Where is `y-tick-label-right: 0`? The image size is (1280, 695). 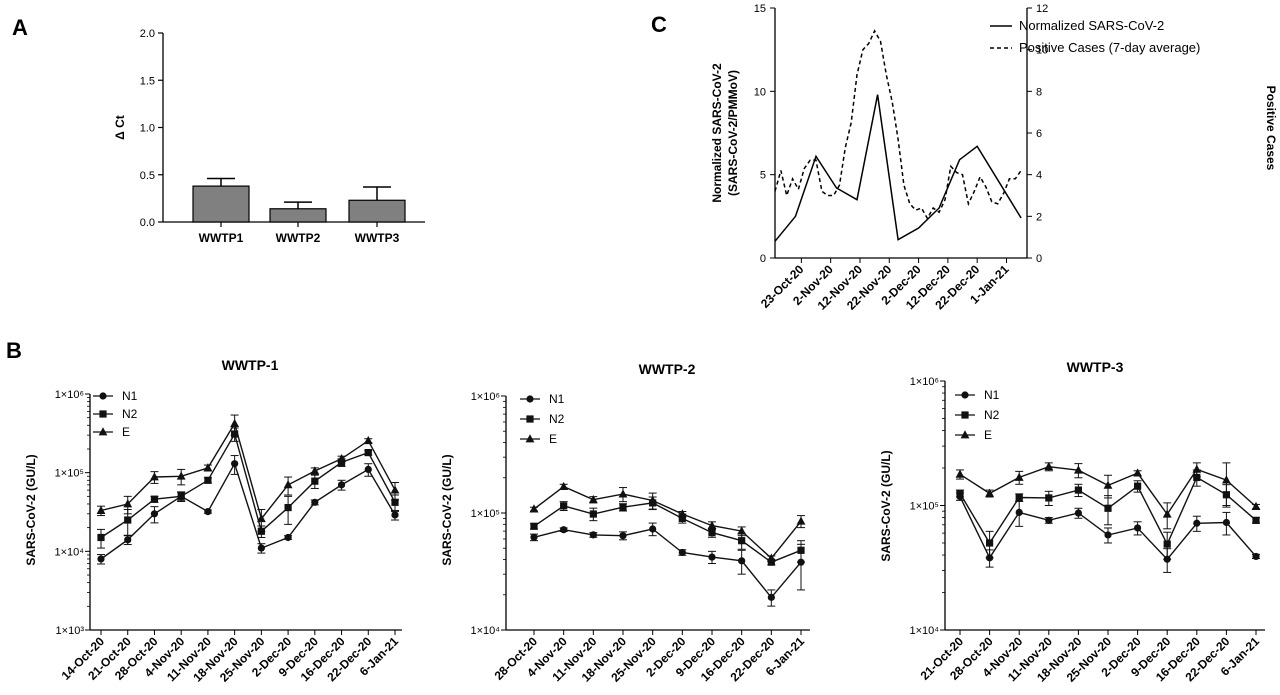
y-tick-label-right: 0 is located at coordinates (1039, 259).